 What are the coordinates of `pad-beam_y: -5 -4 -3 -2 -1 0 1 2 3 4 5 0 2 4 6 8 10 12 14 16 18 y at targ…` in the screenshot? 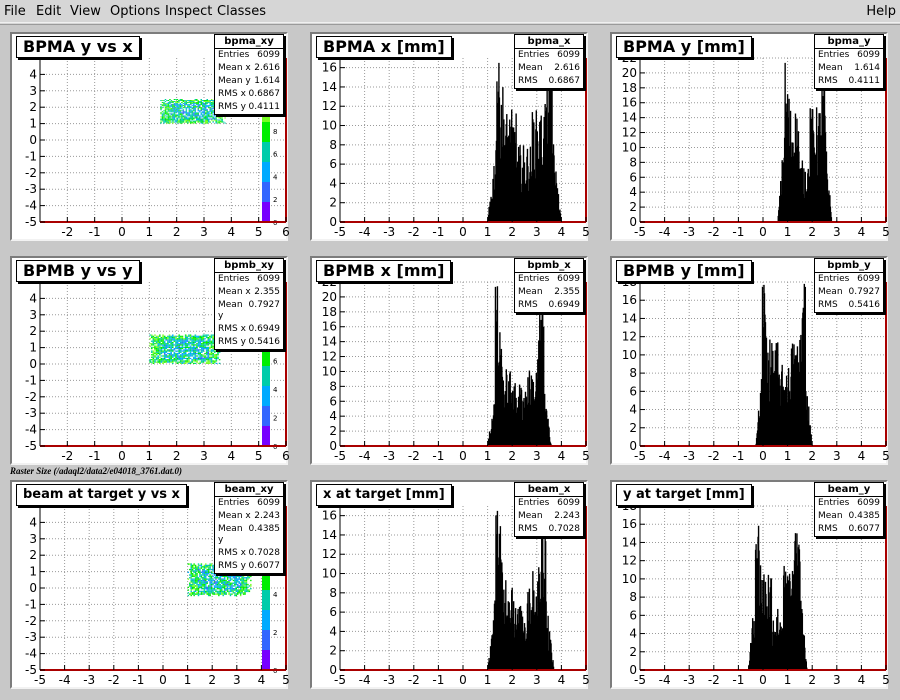 It's located at (750, 584).